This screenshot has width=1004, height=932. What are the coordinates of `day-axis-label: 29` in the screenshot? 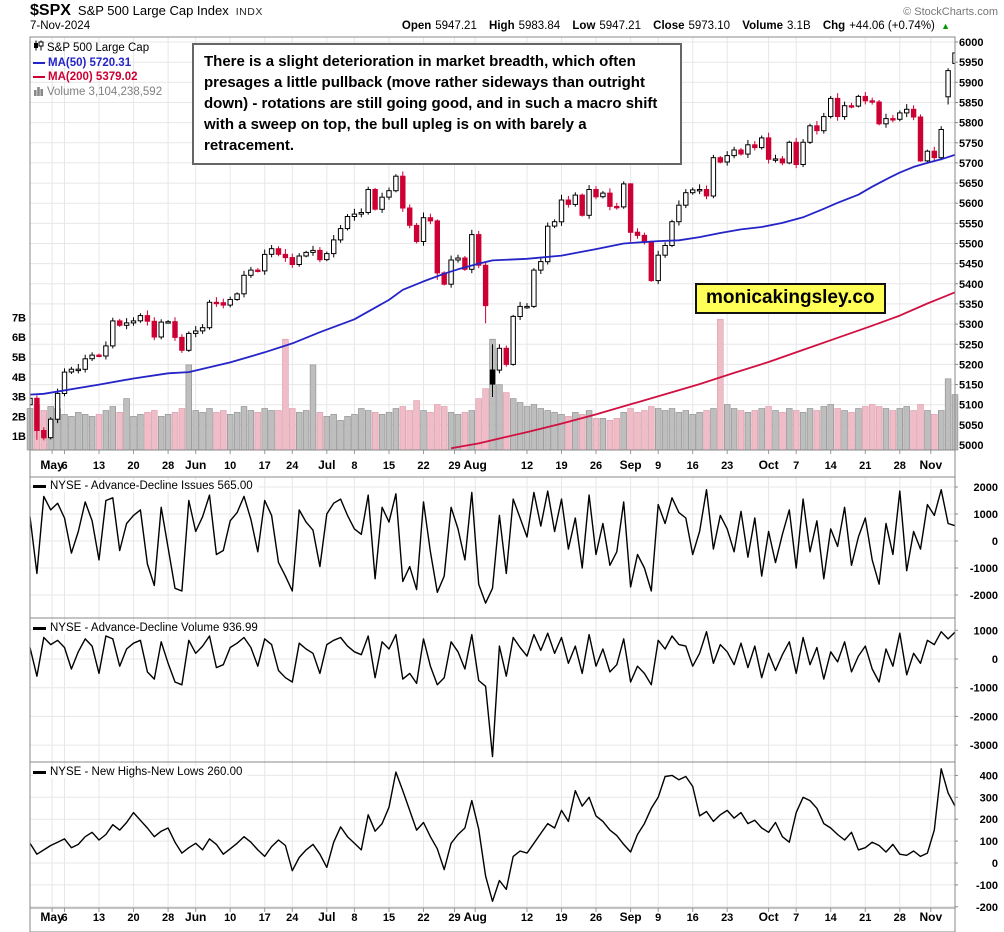 It's located at (454, 918).